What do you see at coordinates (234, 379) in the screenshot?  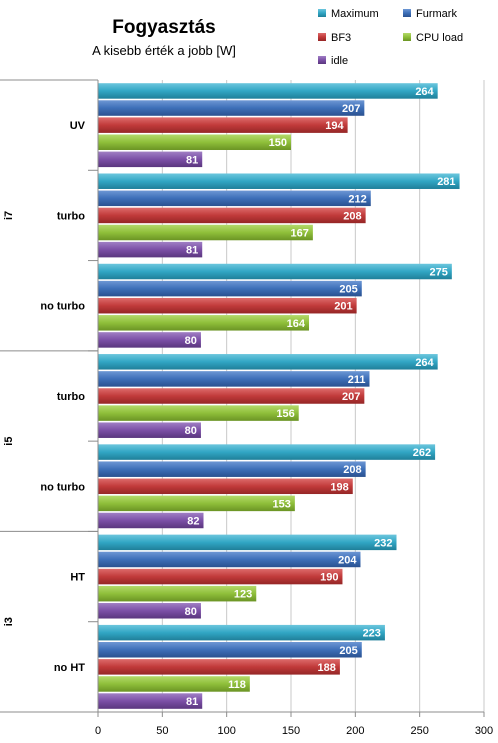 I see `bar-i5-turbo-furmark` at bounding box center [234, 379].